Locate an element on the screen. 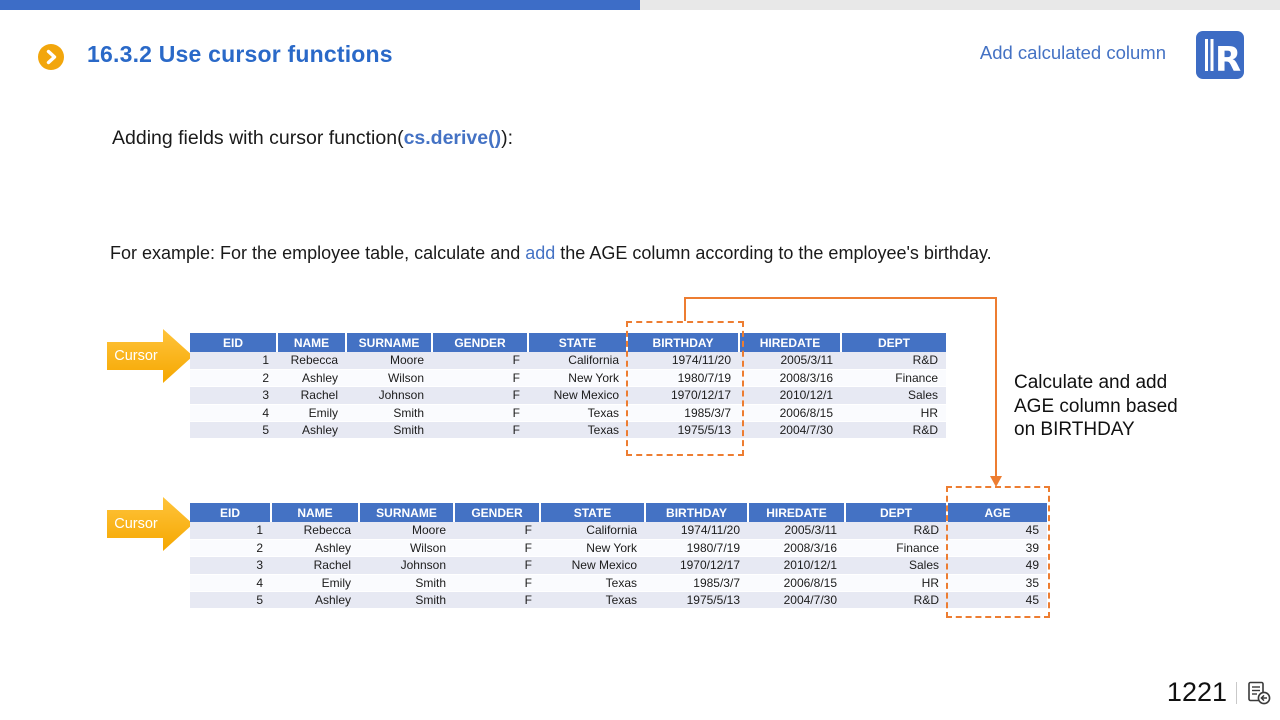 The image size is (1280, 720). table-cell: 1975/5/13 is located at coordinates (696, 600).